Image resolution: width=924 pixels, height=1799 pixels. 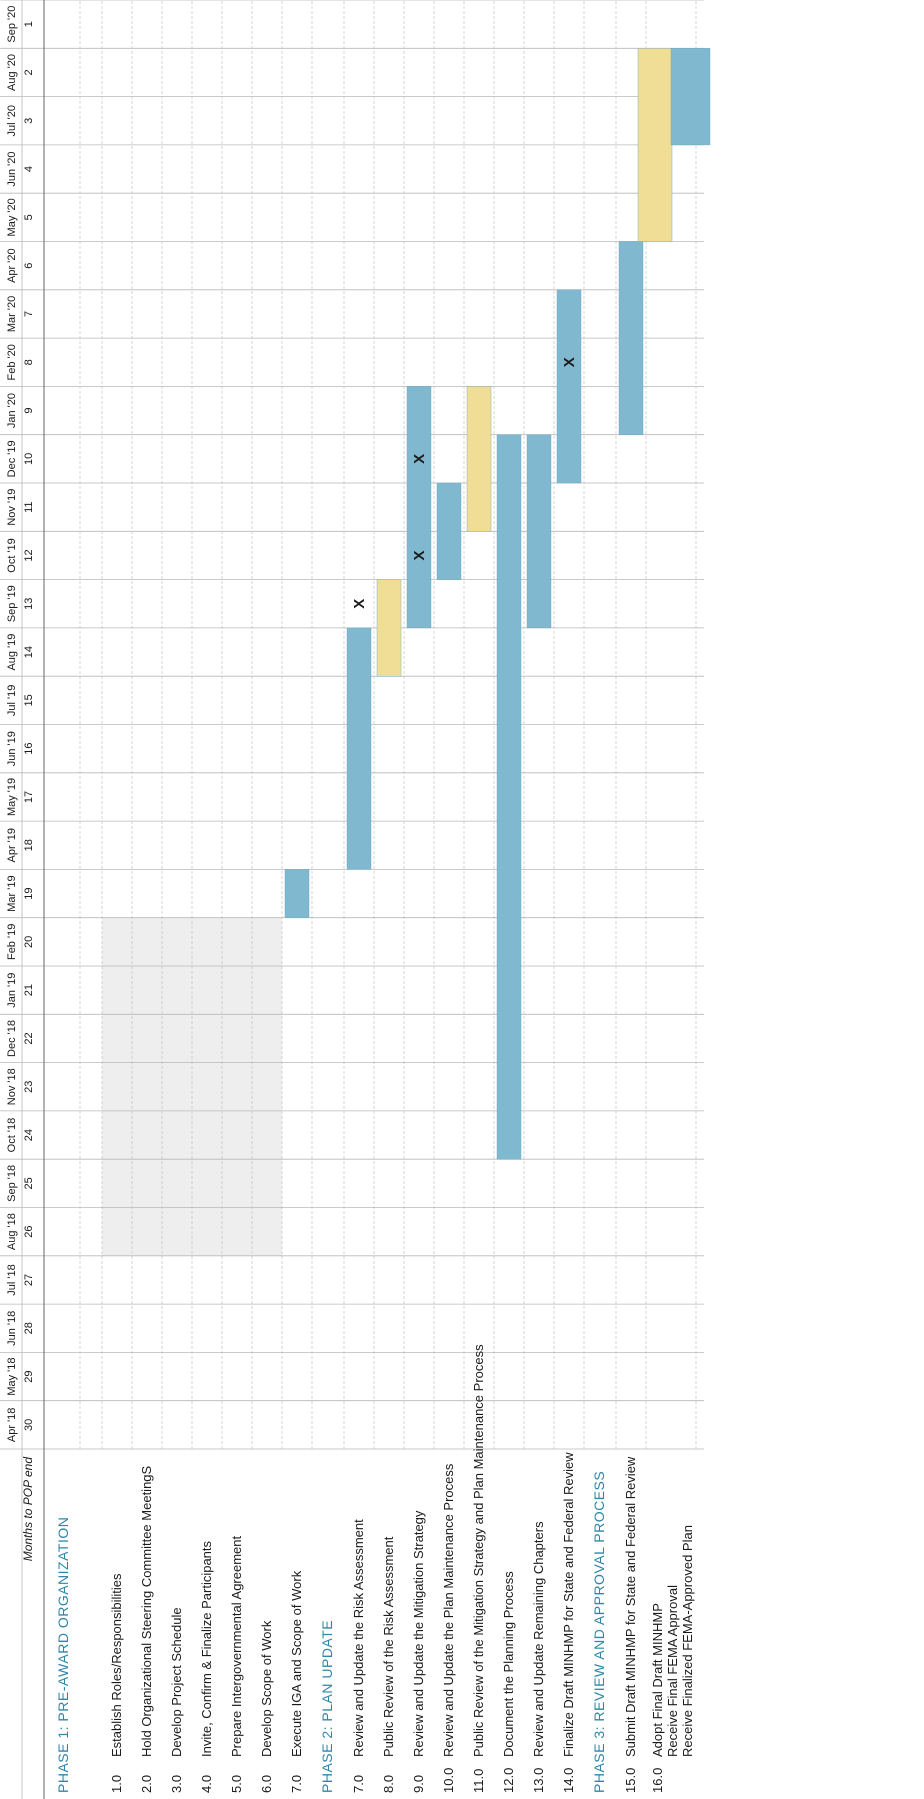 What do you see at coordinates (327, 1706) in the screenshot?
I see `phase-heading: PHASE 2: PLAN UPDATE` at bounding box center [327, 1706].